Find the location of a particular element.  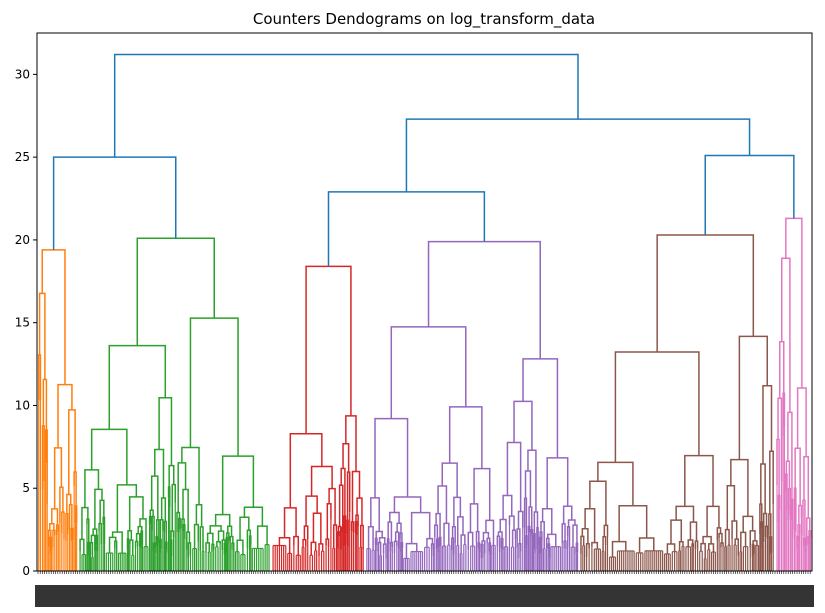

y-tick-label: 0 is located at coordinates (26, 571).